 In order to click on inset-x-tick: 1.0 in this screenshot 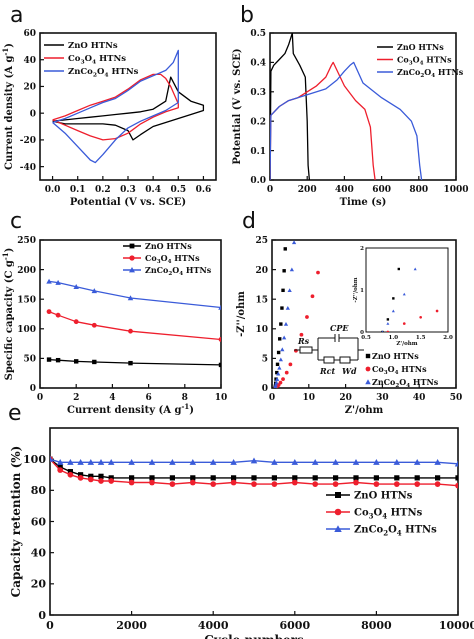, I will do `click(394, 338)`.